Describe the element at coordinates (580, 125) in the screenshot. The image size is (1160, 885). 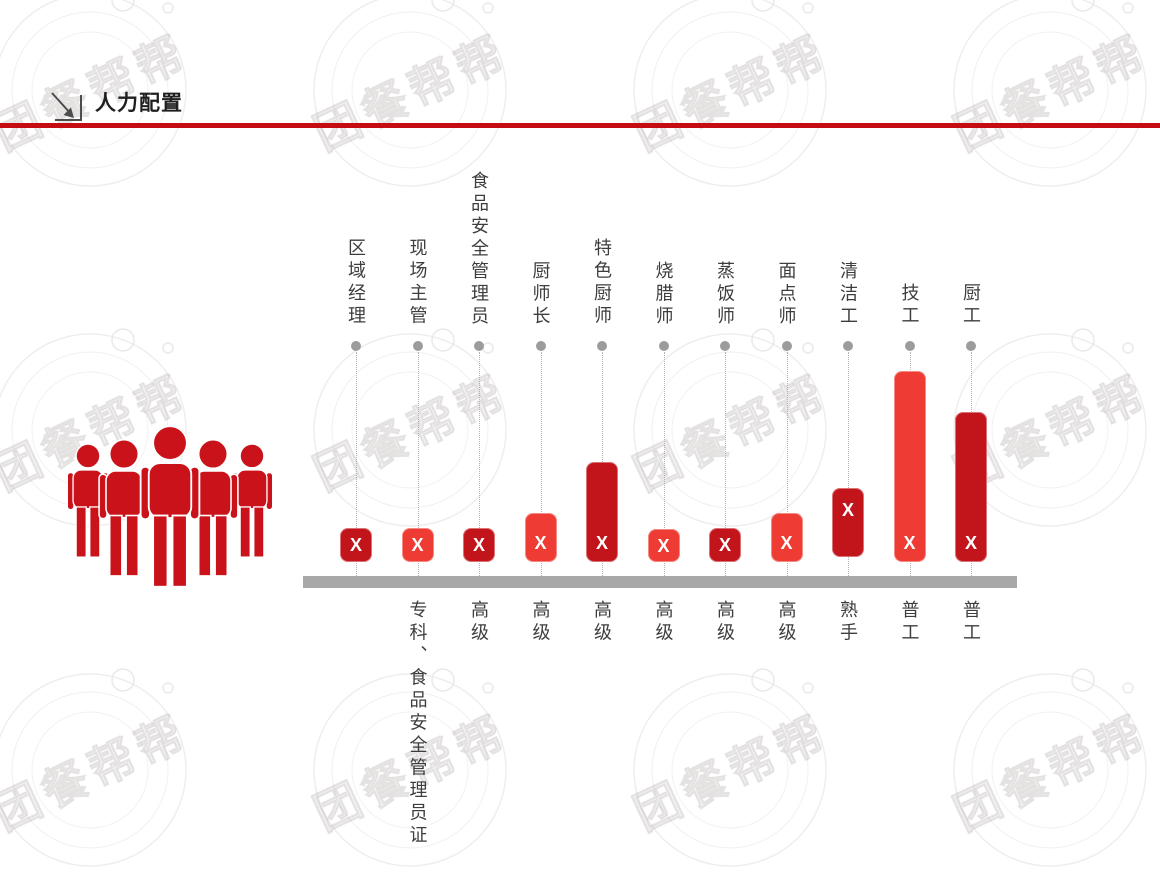
I see `title-accent-line` at that location.